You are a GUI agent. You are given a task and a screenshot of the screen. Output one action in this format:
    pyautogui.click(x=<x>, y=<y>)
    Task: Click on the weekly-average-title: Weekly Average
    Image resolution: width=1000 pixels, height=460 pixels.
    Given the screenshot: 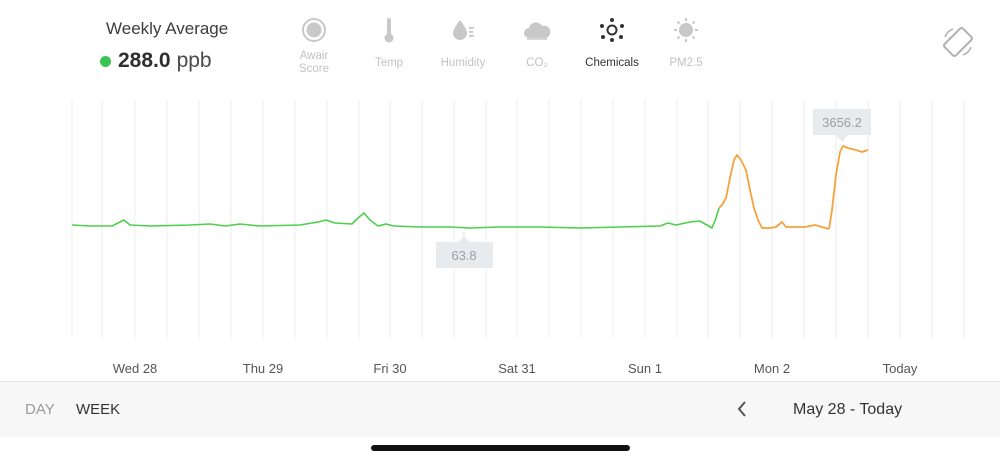 What is the action you would take?
    pyautogui.click(x=167, y=28)
    